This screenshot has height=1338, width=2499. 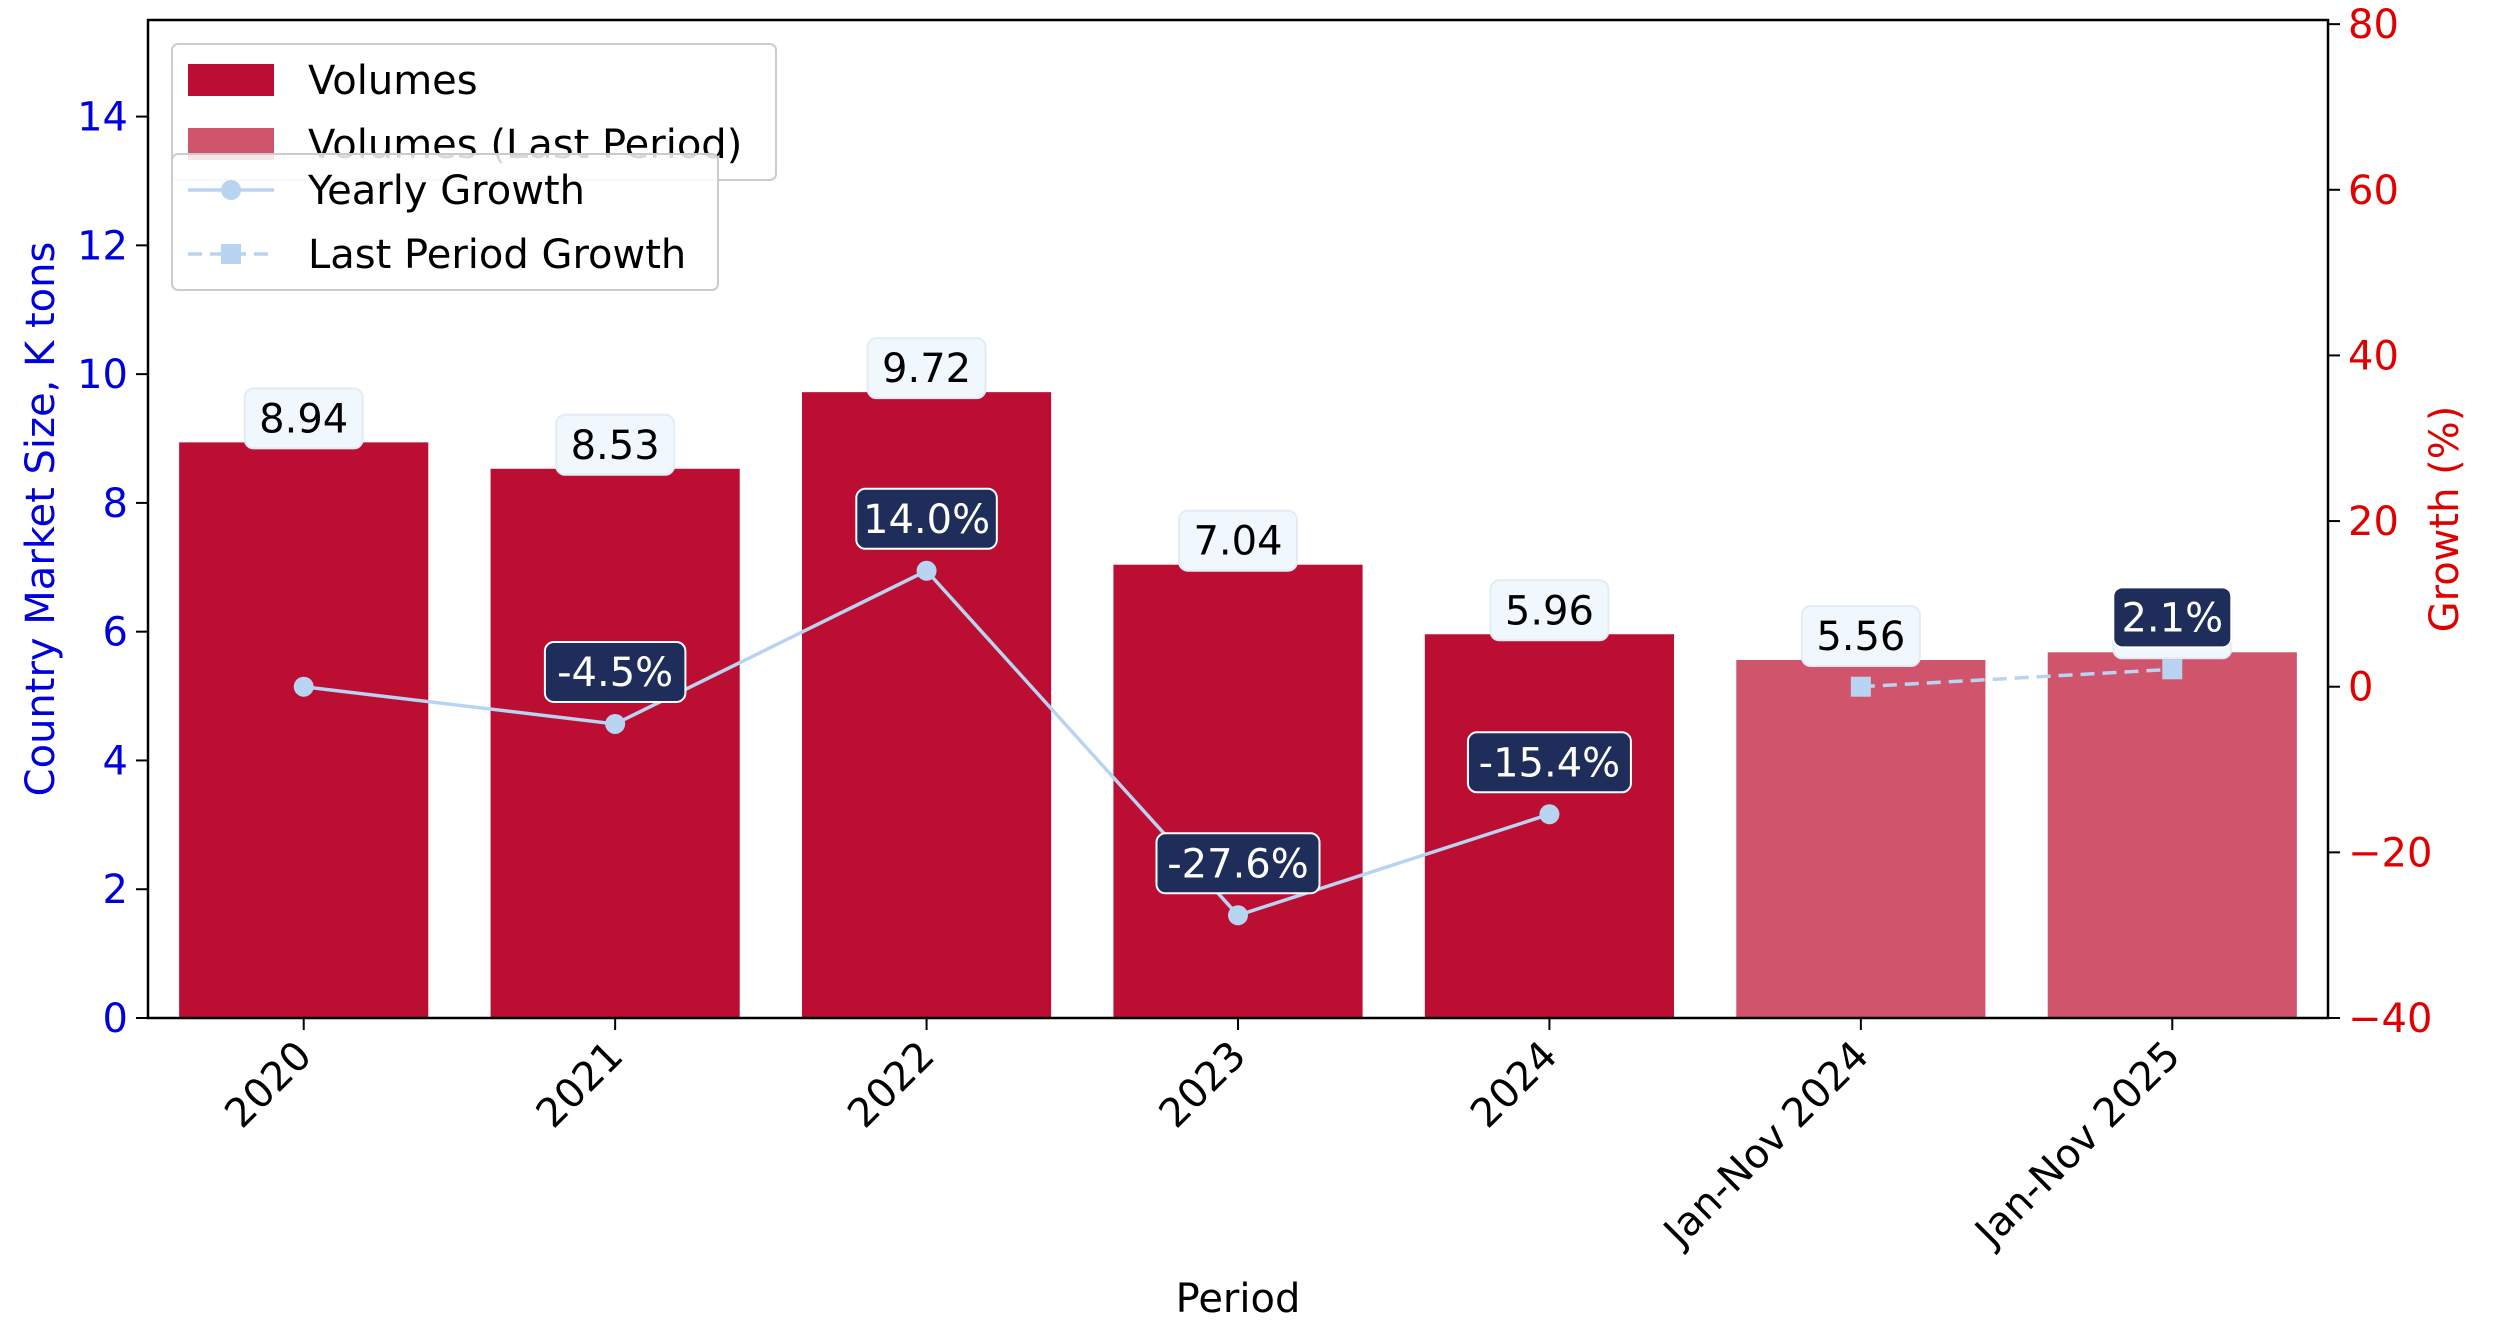 I want to click on right-tick-label: −20, so click(x=2390, y=853).